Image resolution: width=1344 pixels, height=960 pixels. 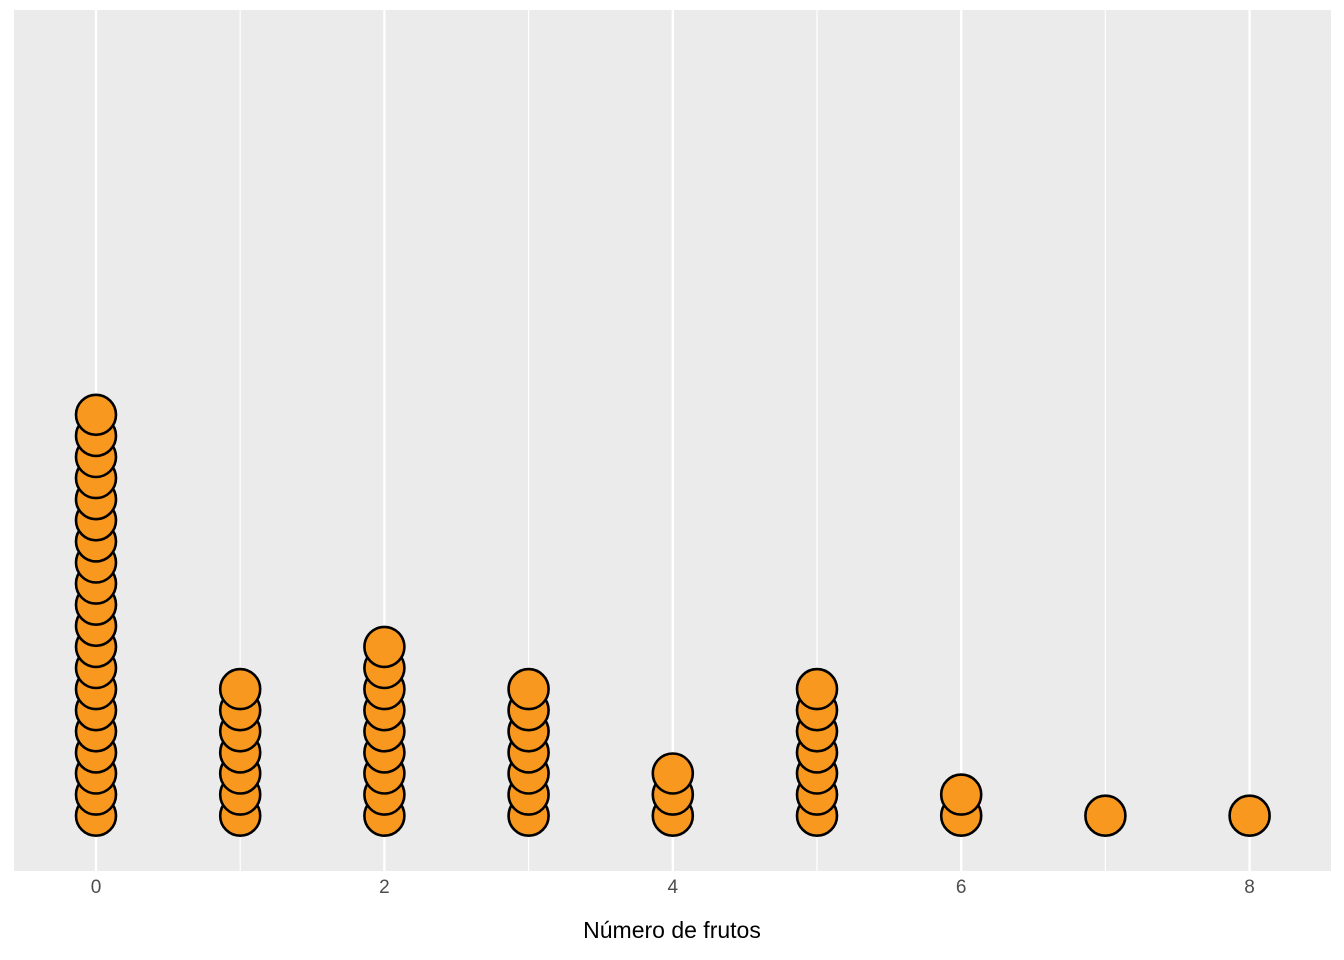 What do you see at coordinates (673, 887) in the screenshot?
I see `x-tick-label: 4` at bounding box center [673, 887].